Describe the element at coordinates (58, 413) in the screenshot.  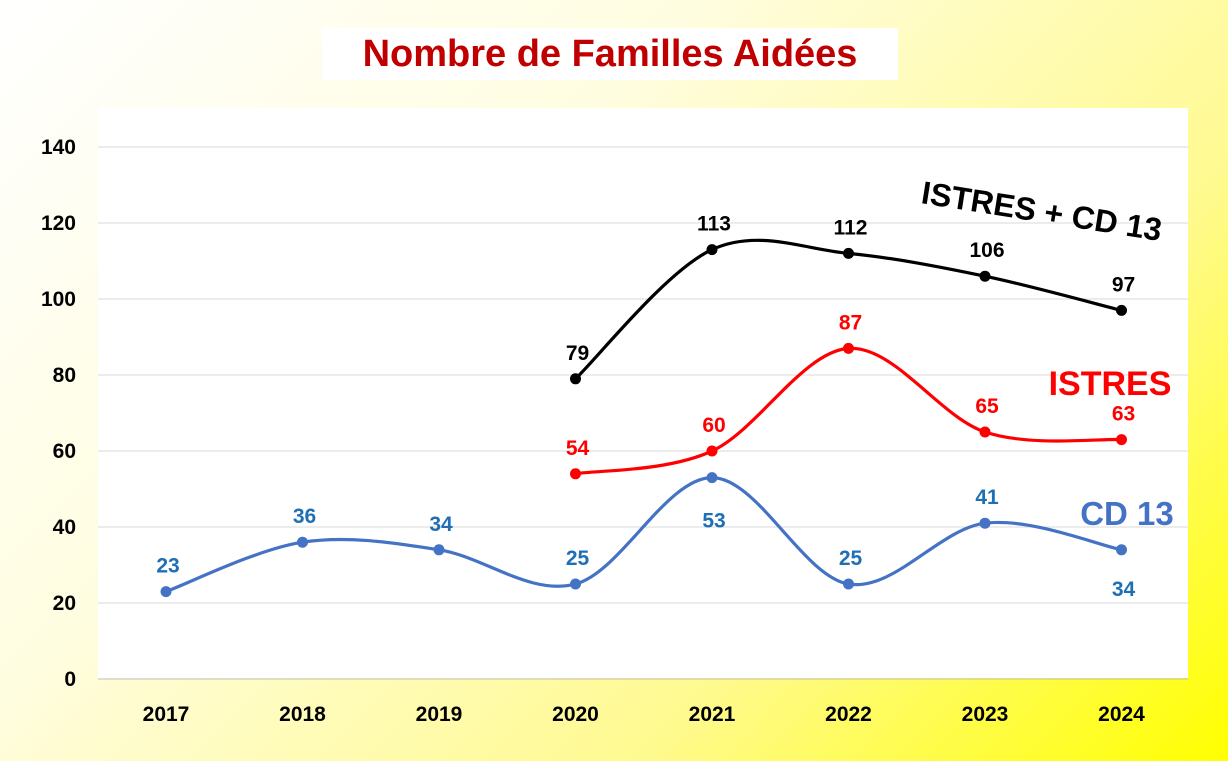
I see `y-axis: 0 20 40 60 80 100 120 140` at that location.